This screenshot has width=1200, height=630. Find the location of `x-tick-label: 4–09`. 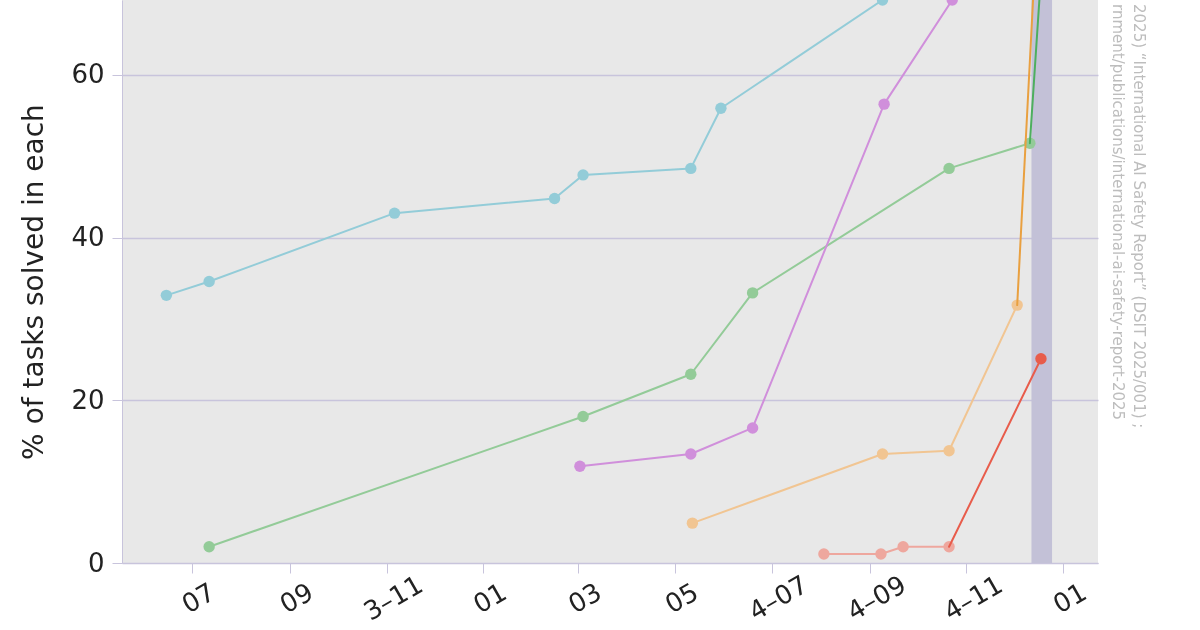

x-tick-label: 4–09 is located at coordinates (876, 598).